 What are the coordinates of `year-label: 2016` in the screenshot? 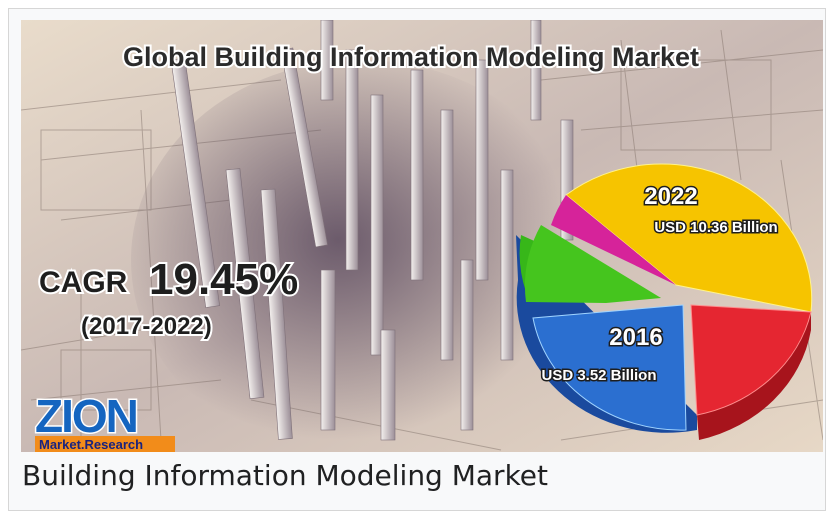 It's located at (635, 337).